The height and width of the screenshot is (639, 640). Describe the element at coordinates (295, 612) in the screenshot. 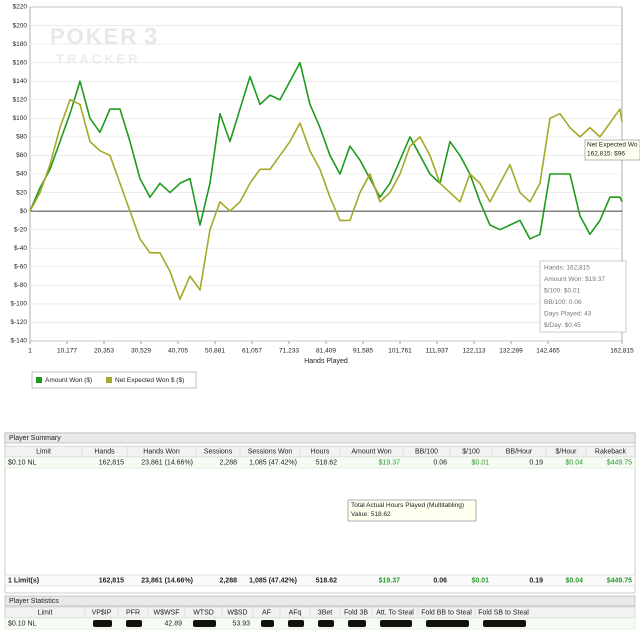

I see `column-header: AFq` at that location.